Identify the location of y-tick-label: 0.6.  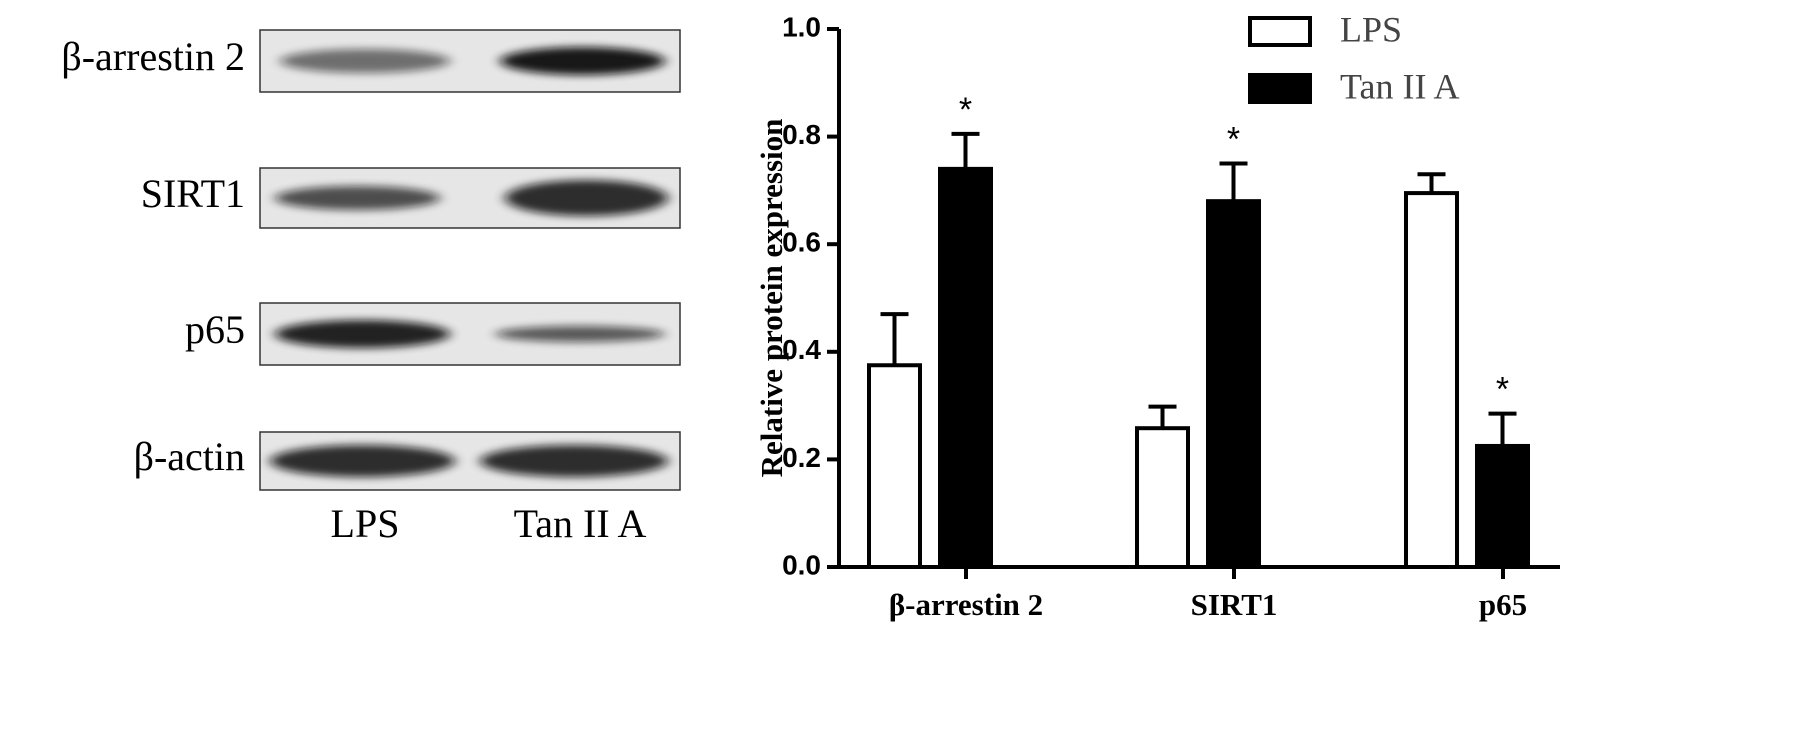
(801, 242).